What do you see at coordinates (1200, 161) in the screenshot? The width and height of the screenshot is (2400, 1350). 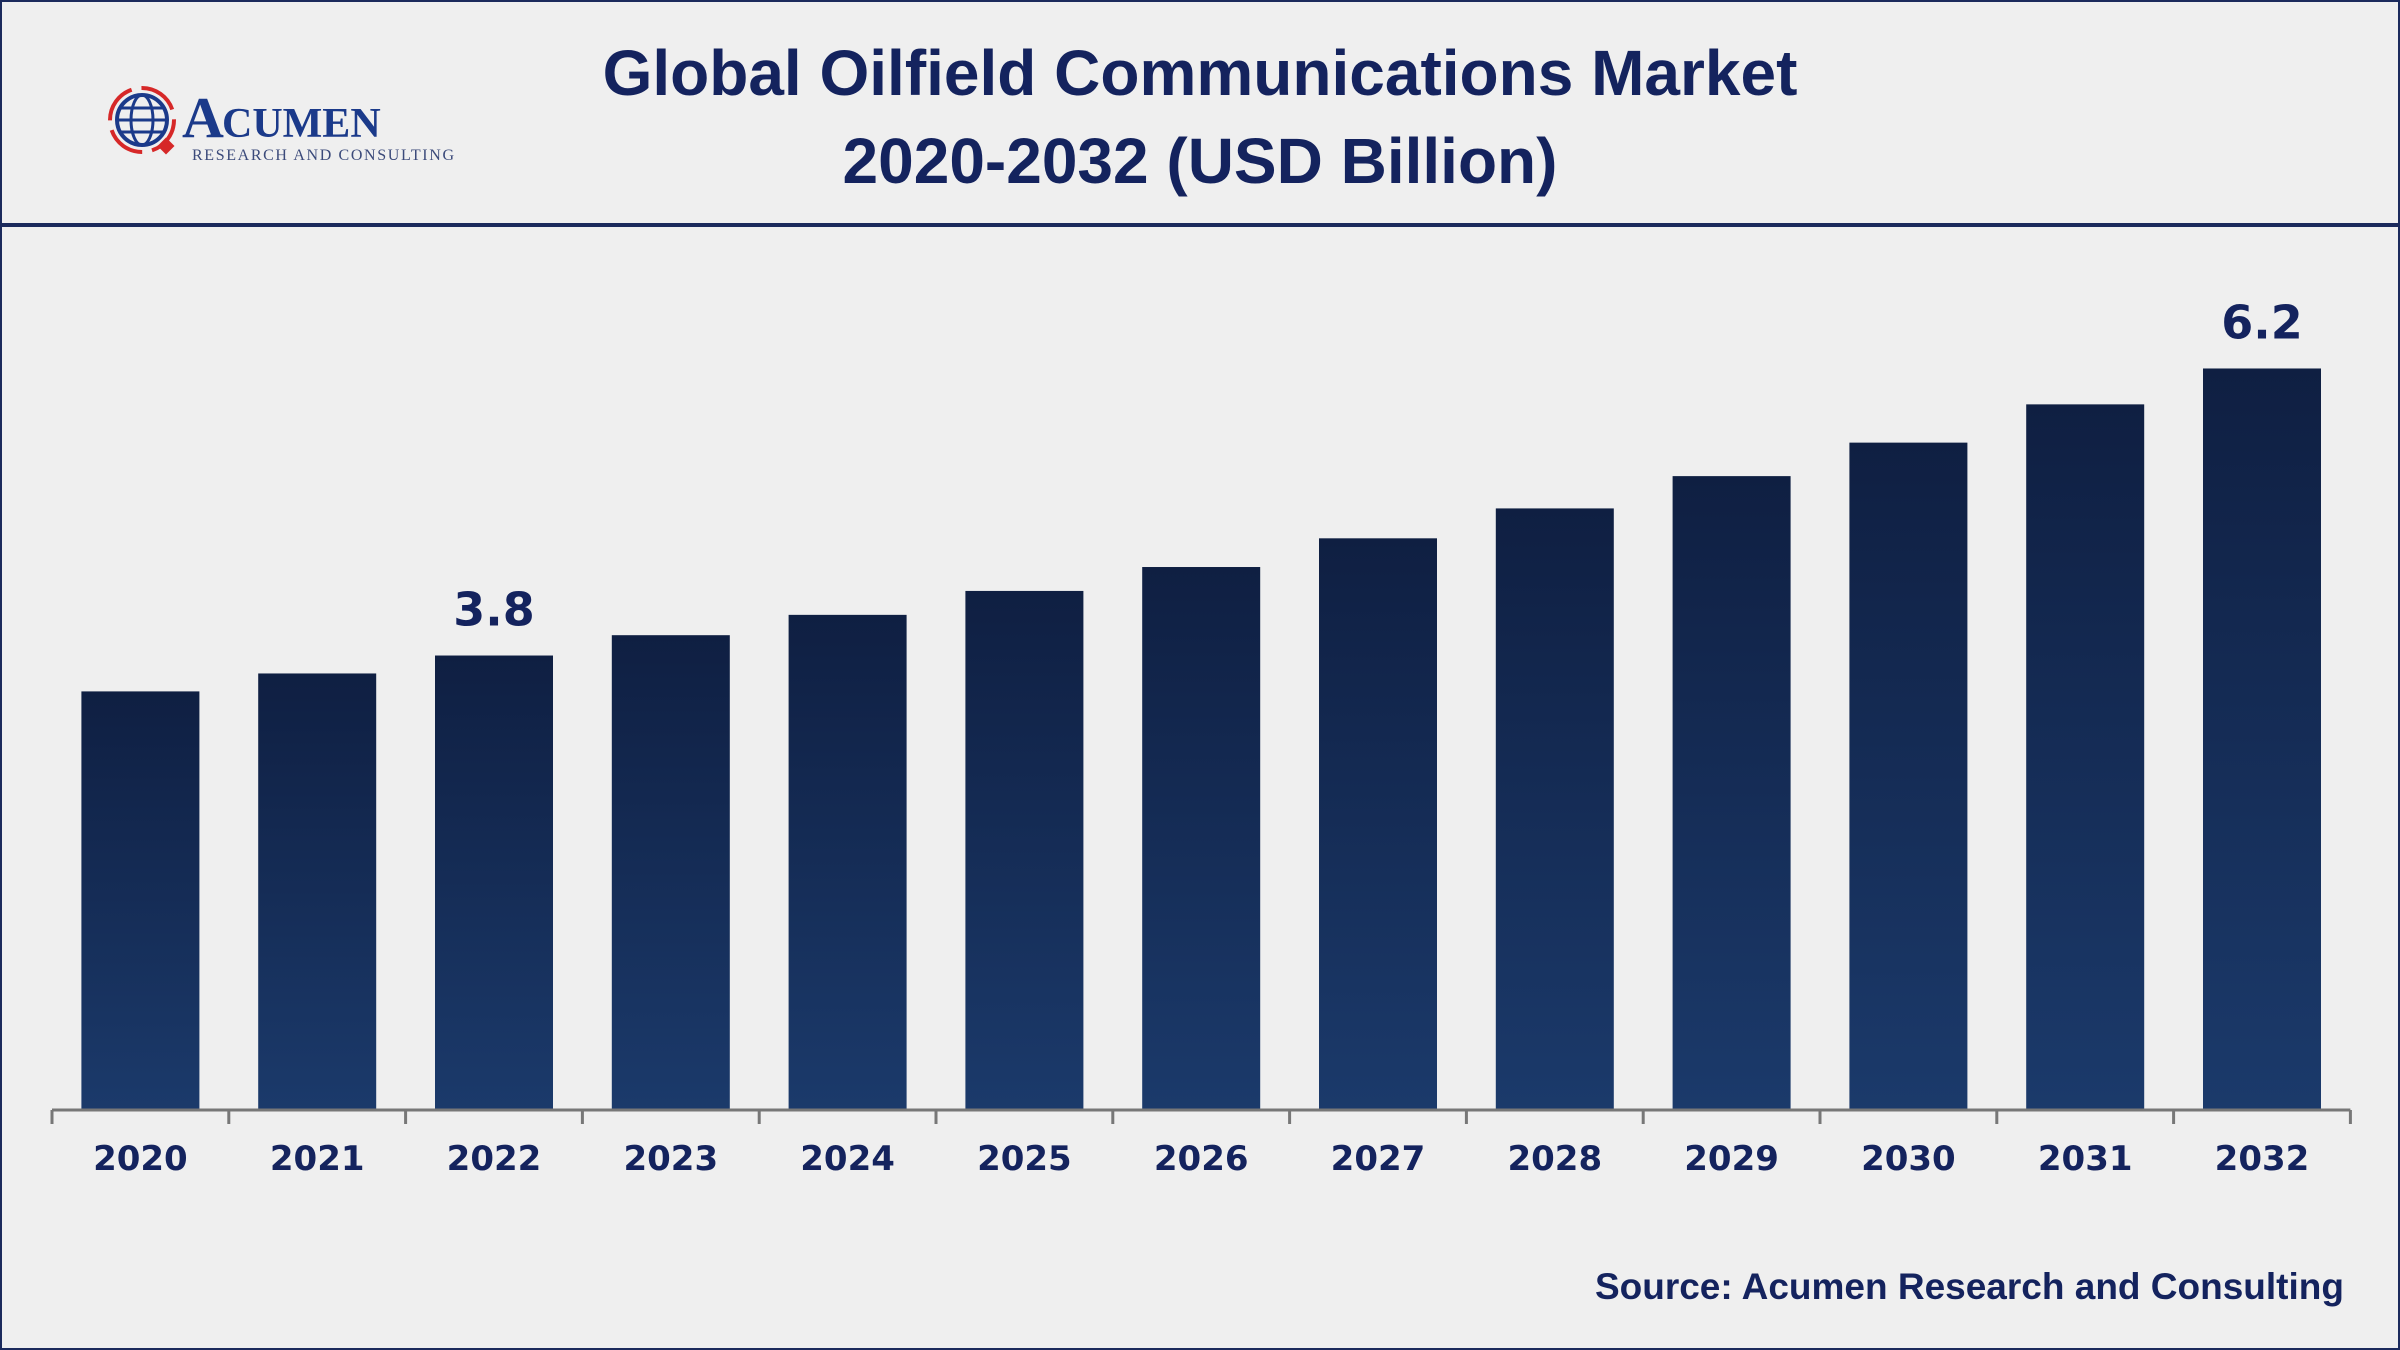 I see `chart-title-line2: 2020-2032 (USD Billion)` at bounding box center [1200, 161].